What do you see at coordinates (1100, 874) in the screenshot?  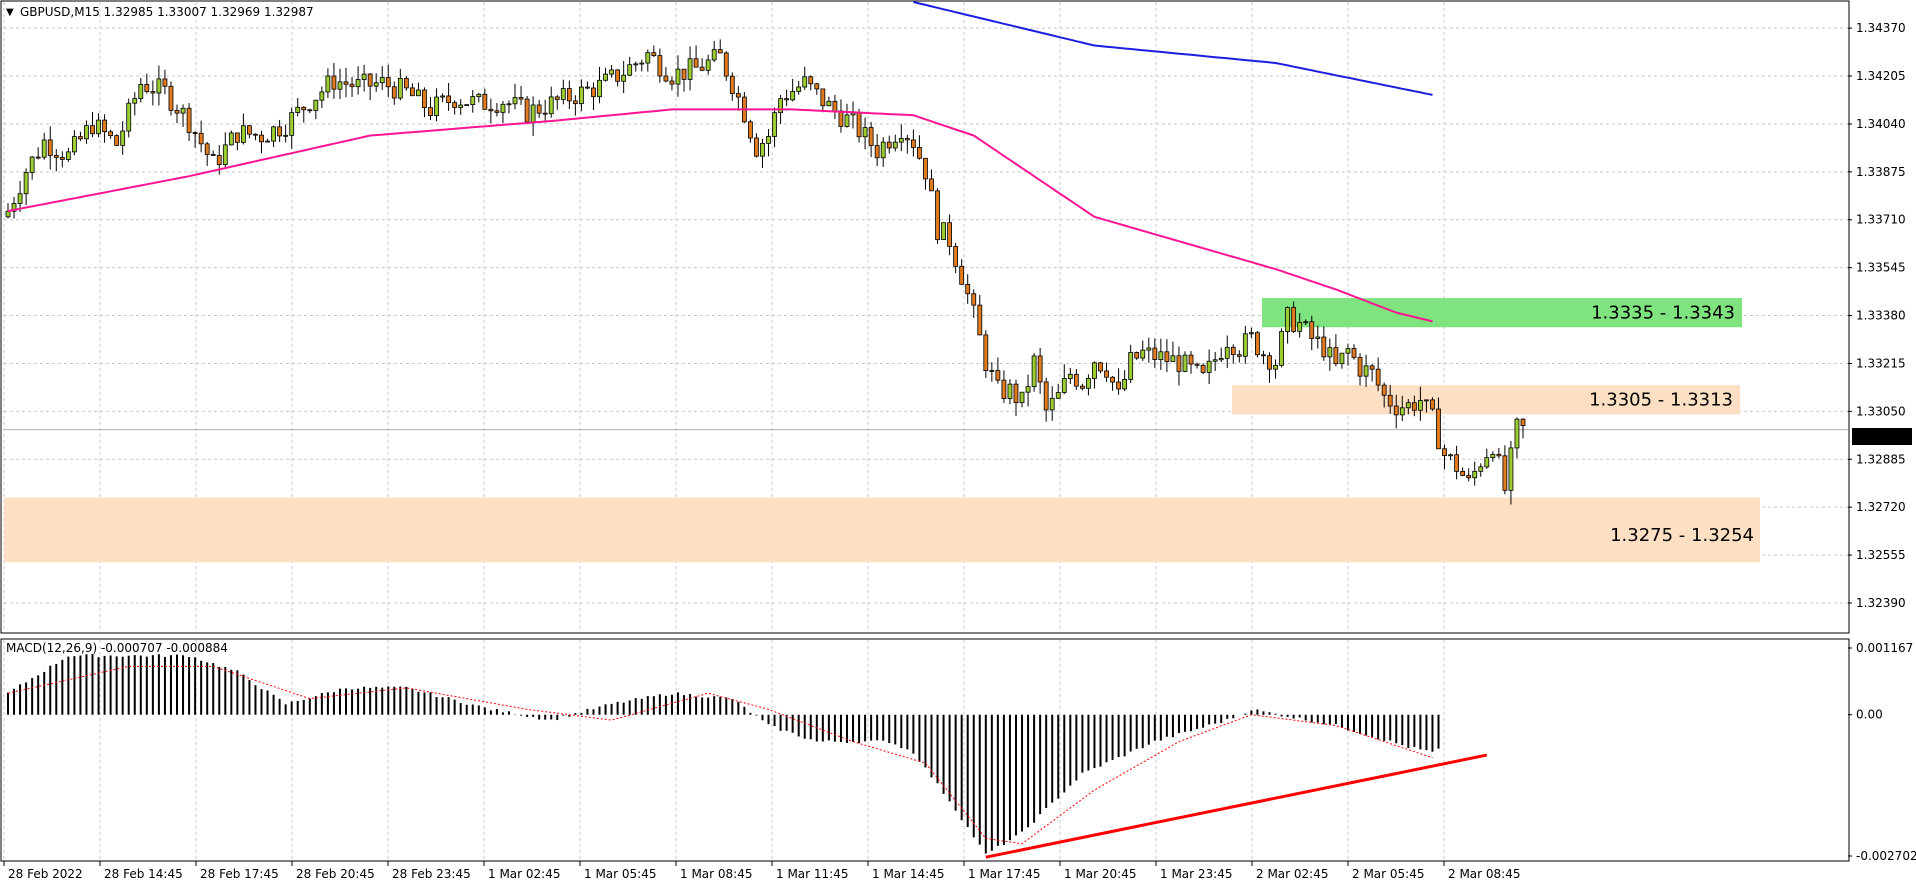 I see `time-tick-label: 1 Mar 20:45` at bounding box center [1100, 874].